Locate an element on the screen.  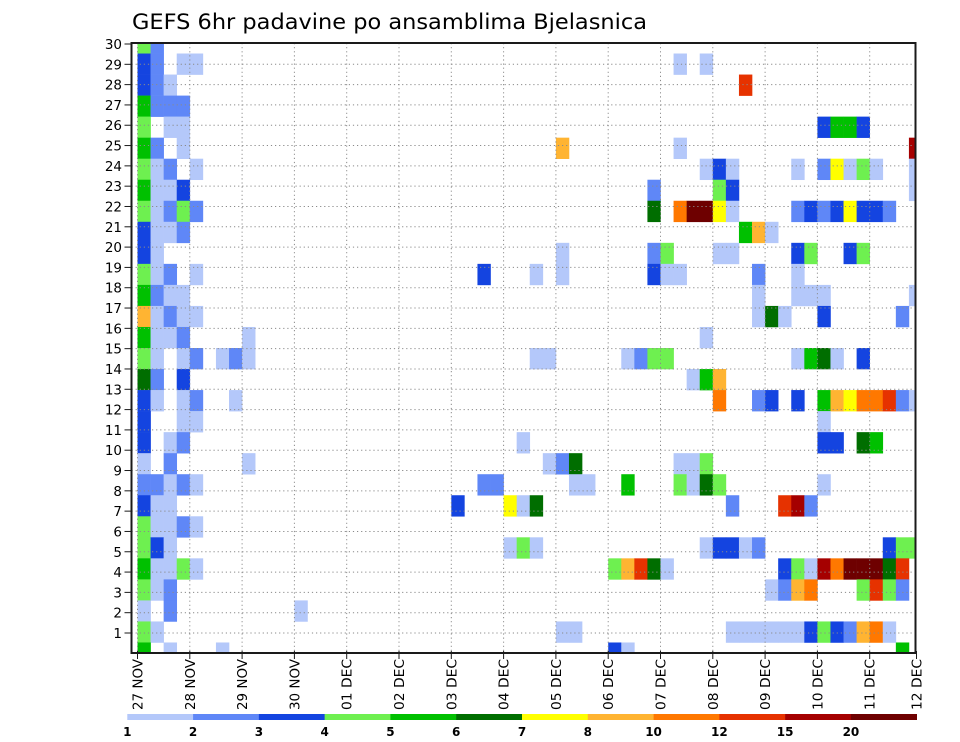
colorbar-label: 12 is located at coordinates (719, 732).